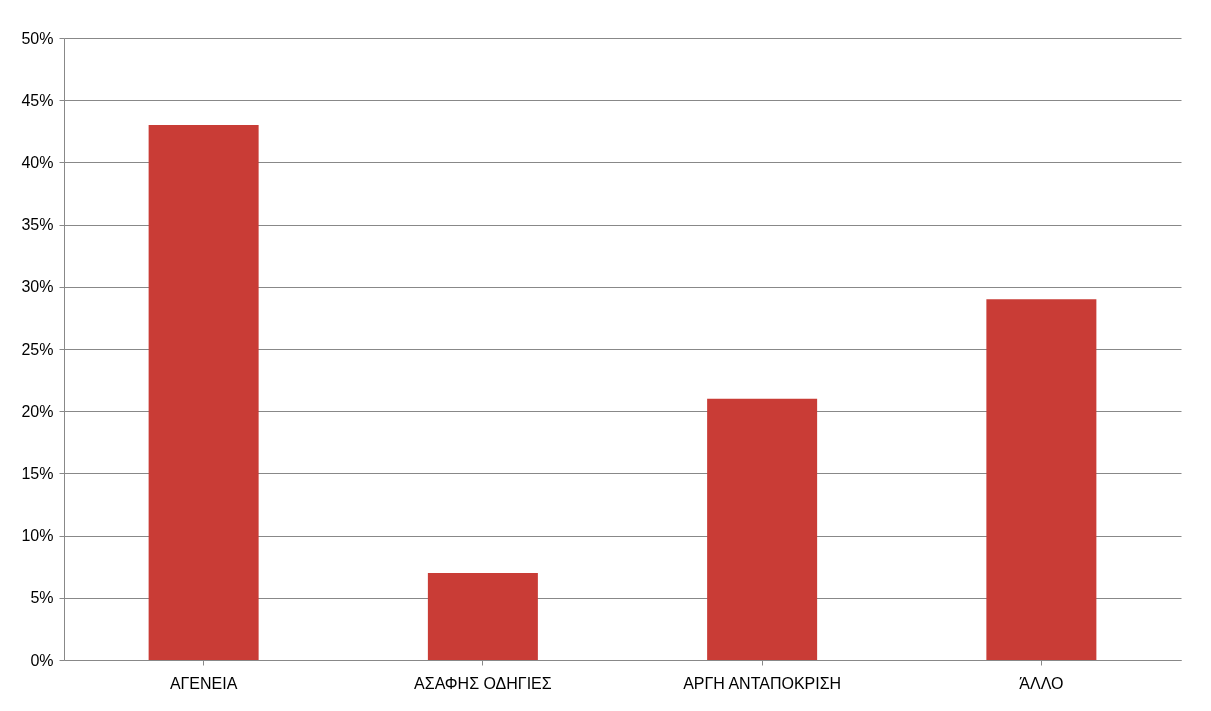  I want to click on y-tick-label: 0%, so click(42, 660).